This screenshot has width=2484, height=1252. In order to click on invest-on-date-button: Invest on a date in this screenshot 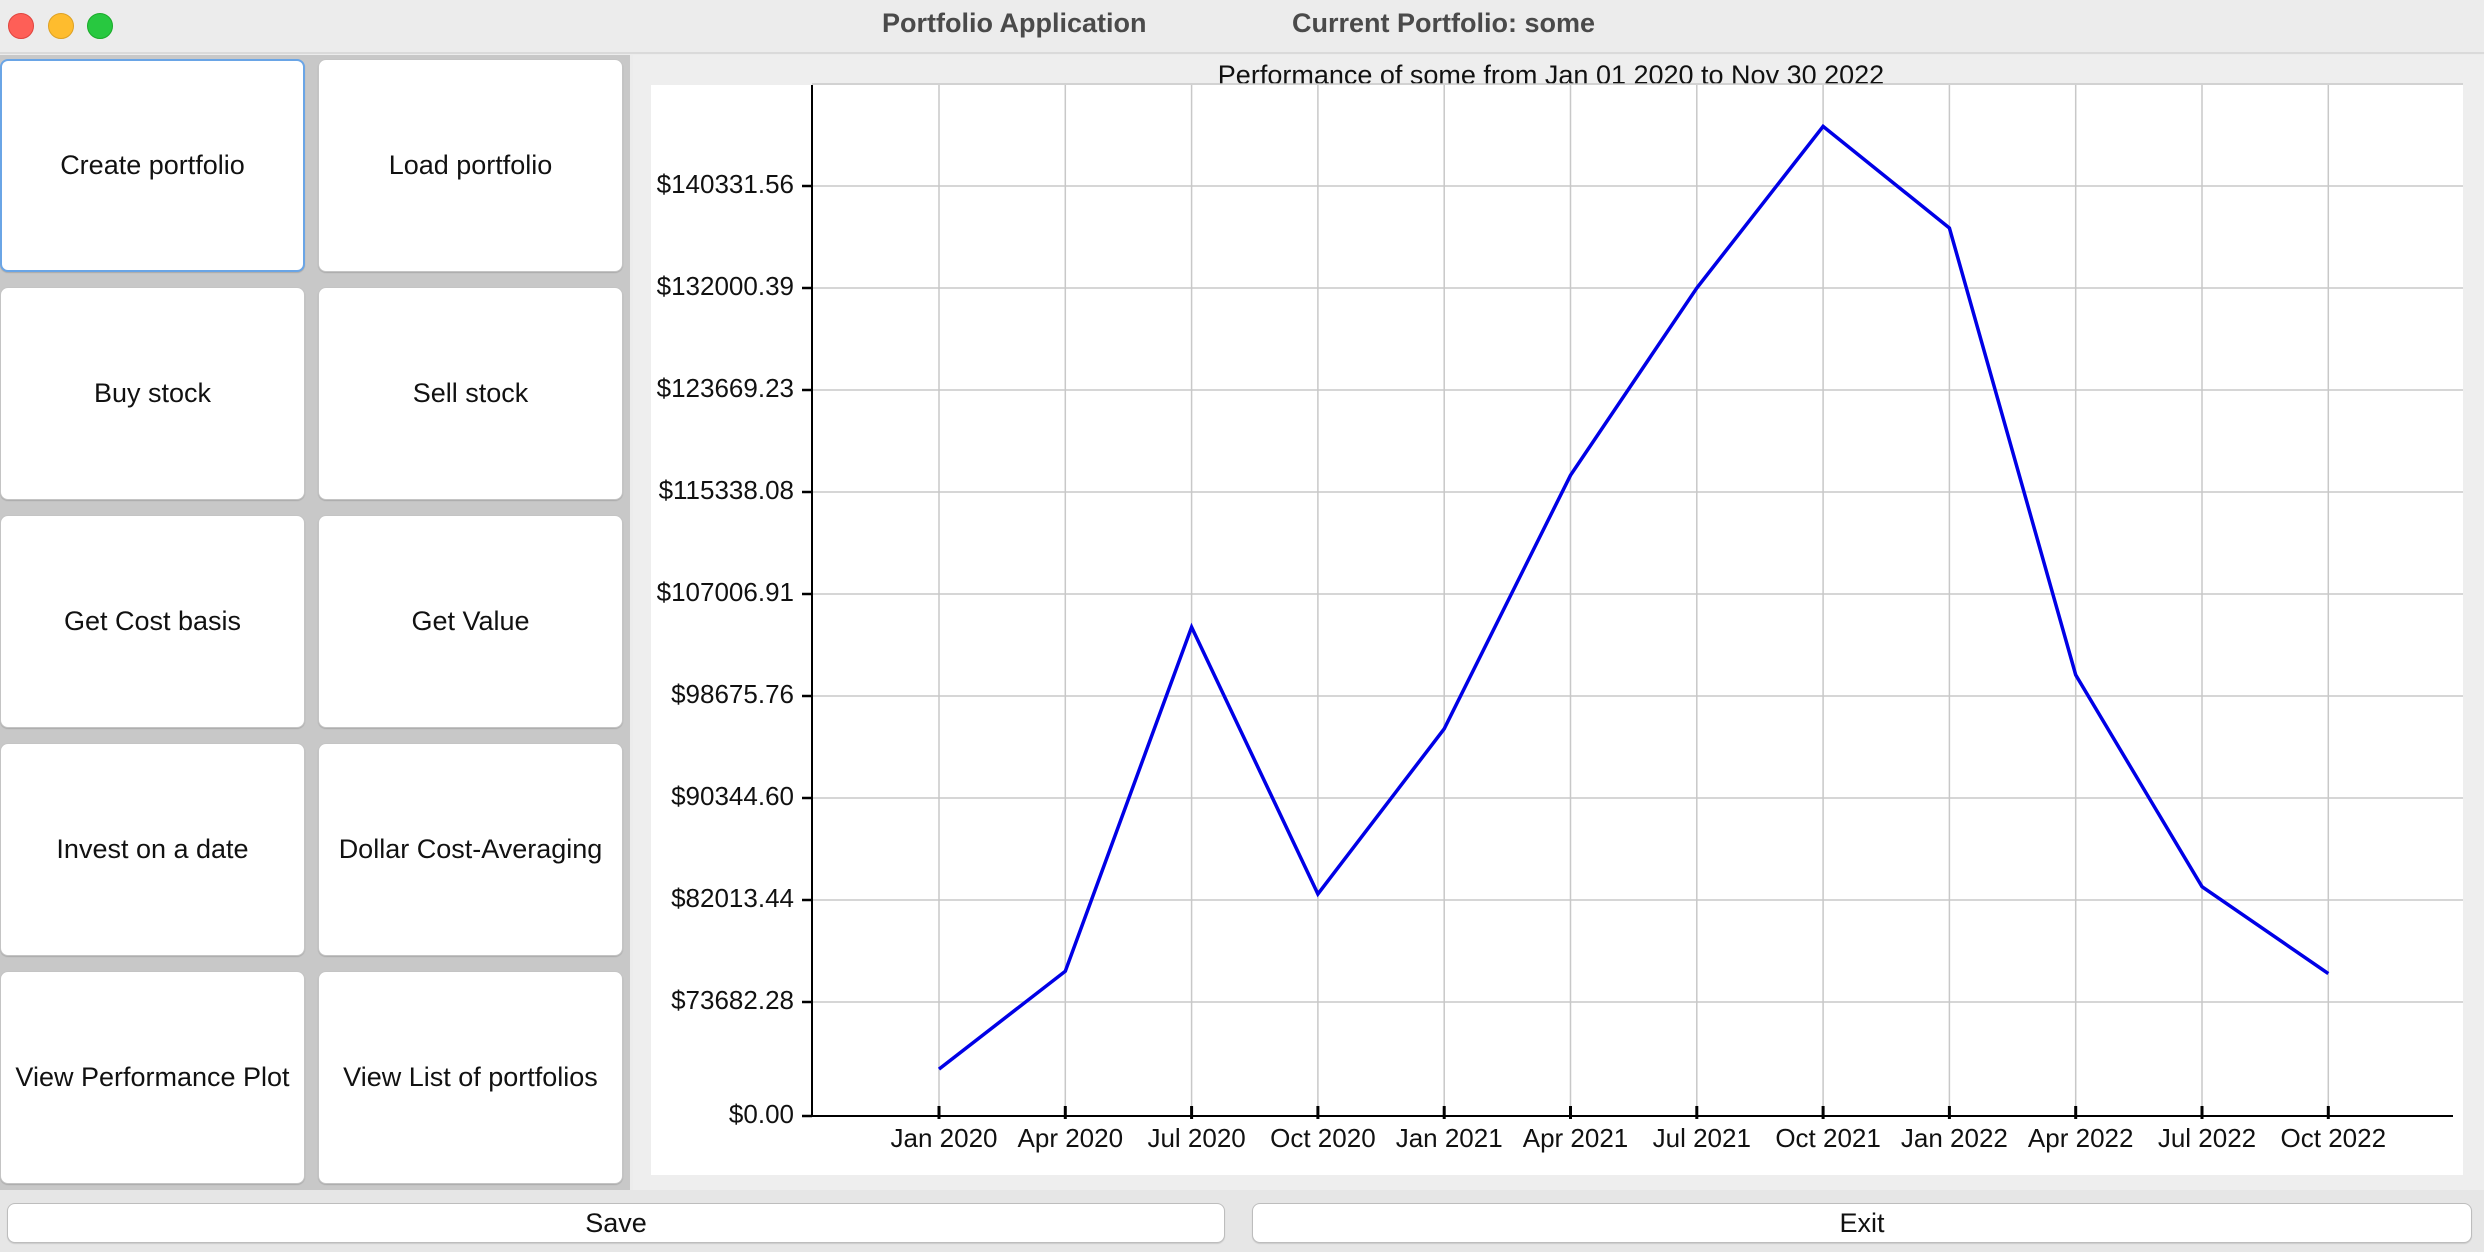, I will do `click(152, 849)`.